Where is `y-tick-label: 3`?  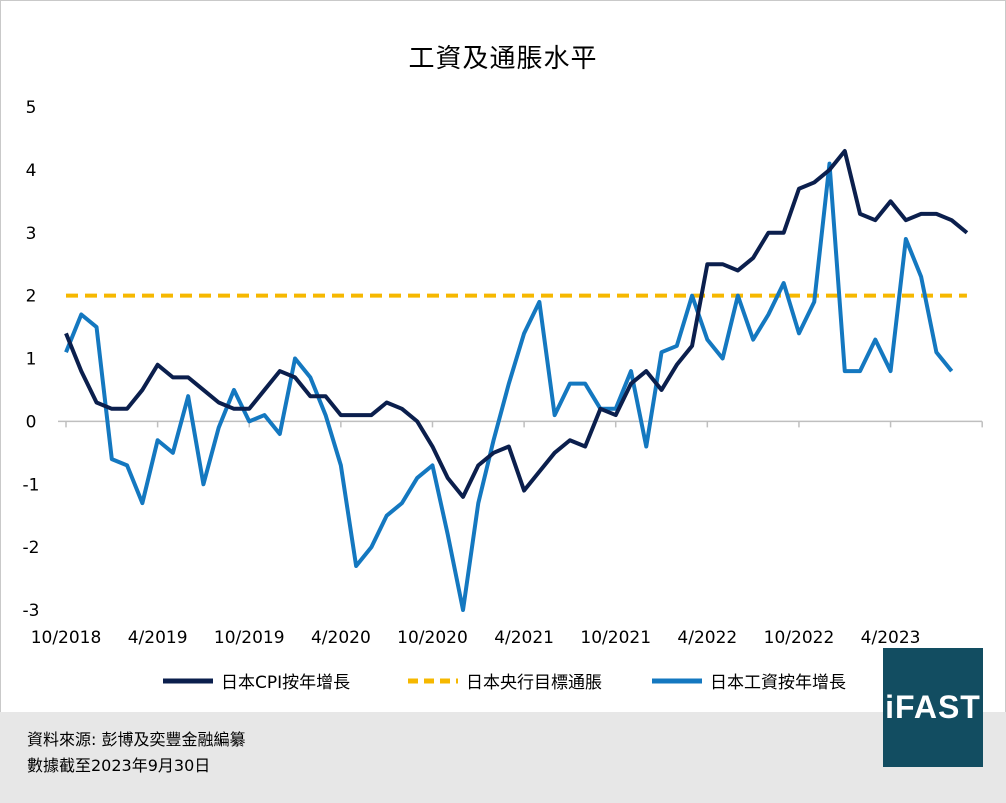 y-tick-label: 3 is located at coordinates (31, 234).